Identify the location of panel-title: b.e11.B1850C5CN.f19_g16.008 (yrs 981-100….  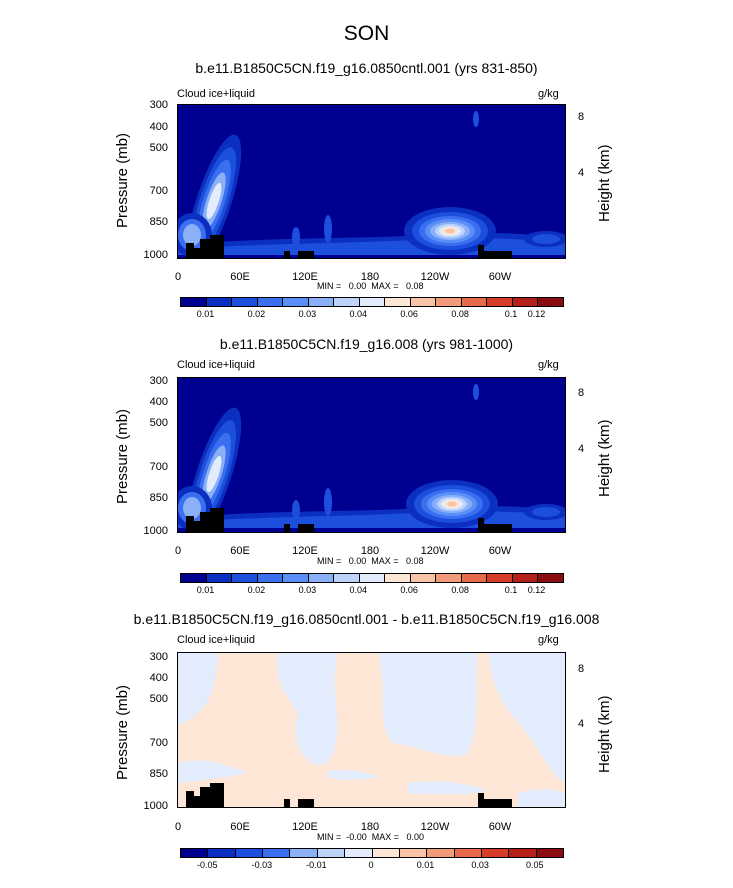
(366, 344).